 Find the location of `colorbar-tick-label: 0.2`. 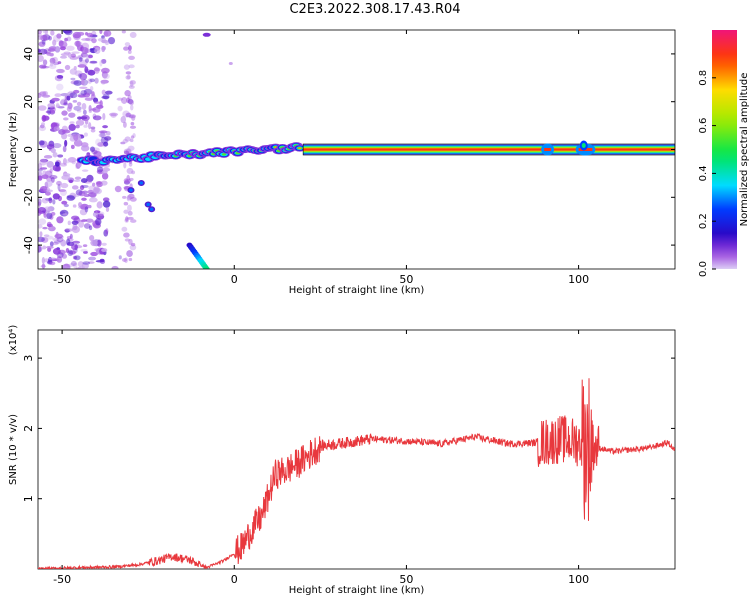

colorbar-tick-label: 0.2 is located at coordinates (703, 221).